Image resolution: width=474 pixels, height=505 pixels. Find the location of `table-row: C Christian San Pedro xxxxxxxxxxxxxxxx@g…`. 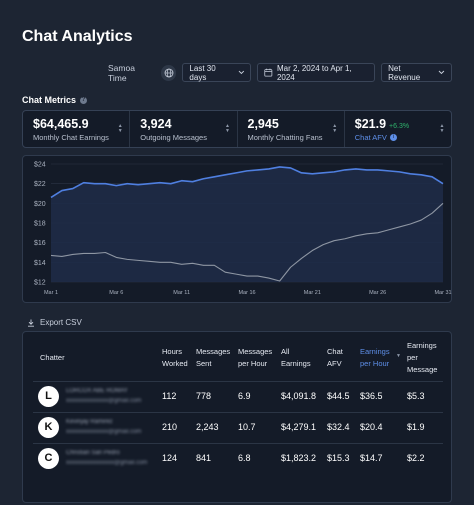

table-row: C Christian San Pedro xxxxxxxxxxxxxxxx@g… is located at coordinates (238, 458).